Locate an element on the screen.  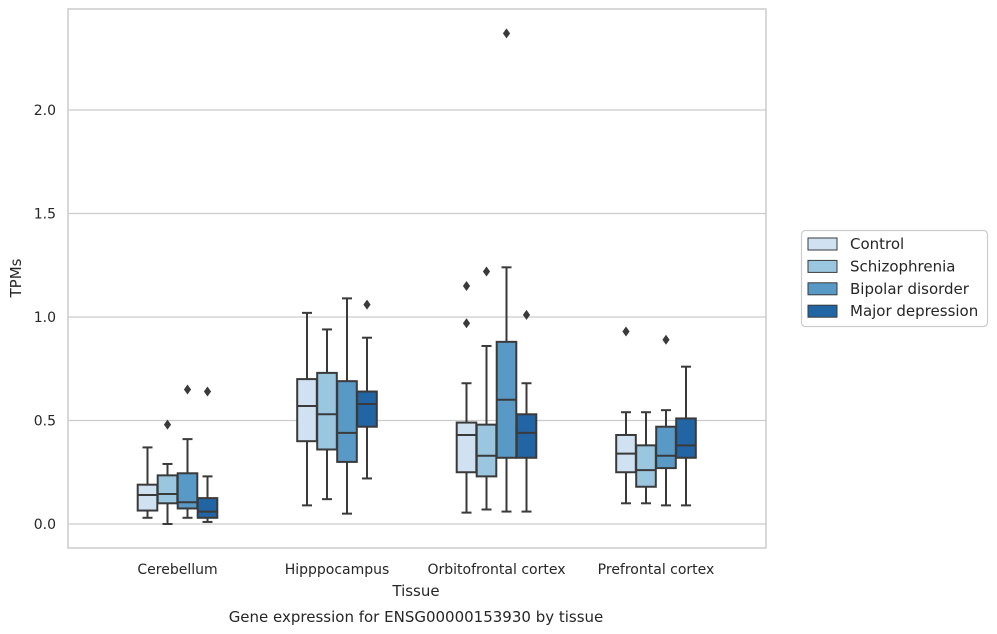
x-tick-label: Orbitofrontal cortex is located at coordinates (497, 570).